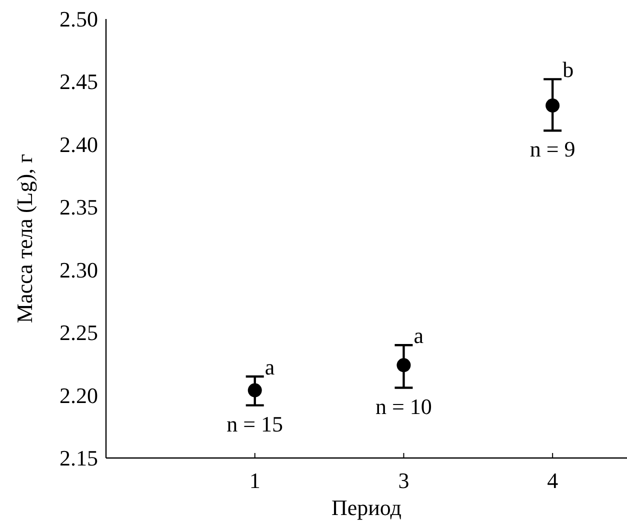  Describe the element at coordinates (568, 69) in the screenshot. I see `annotation: b` at that location.